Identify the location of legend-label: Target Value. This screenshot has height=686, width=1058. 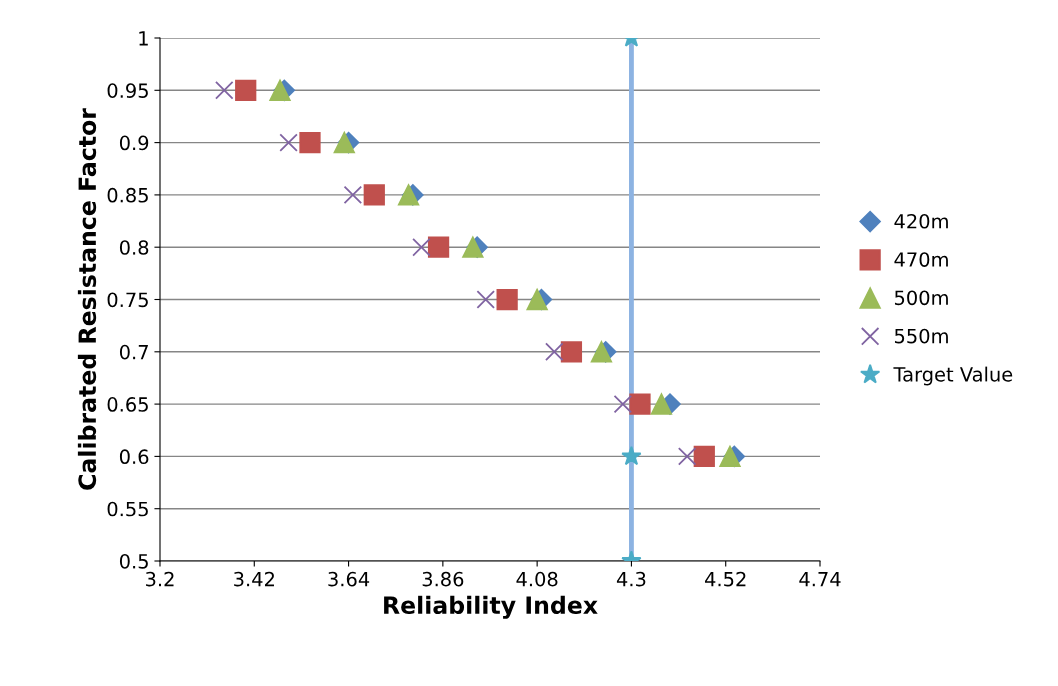
(953, 376).